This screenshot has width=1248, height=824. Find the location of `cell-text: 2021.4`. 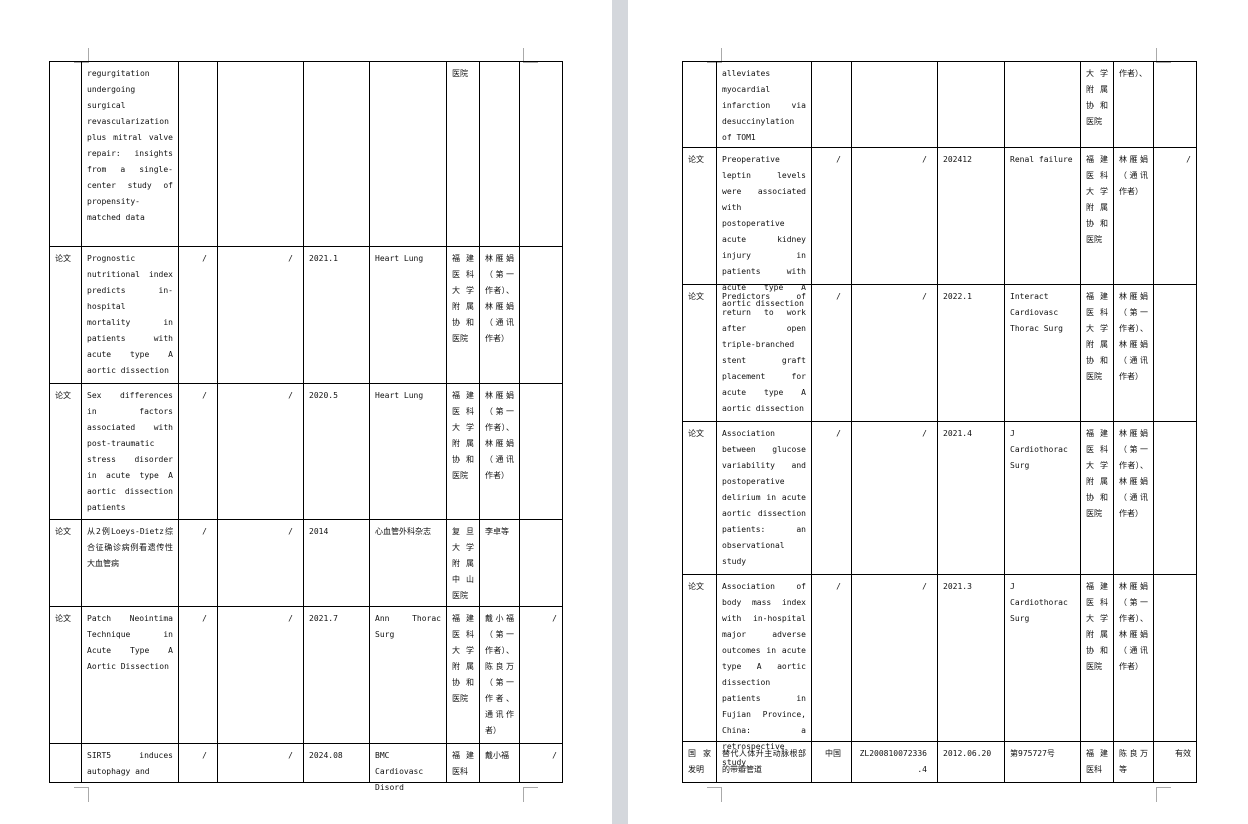

cell-text: 2021.4 is located at coordinates (957, 433).